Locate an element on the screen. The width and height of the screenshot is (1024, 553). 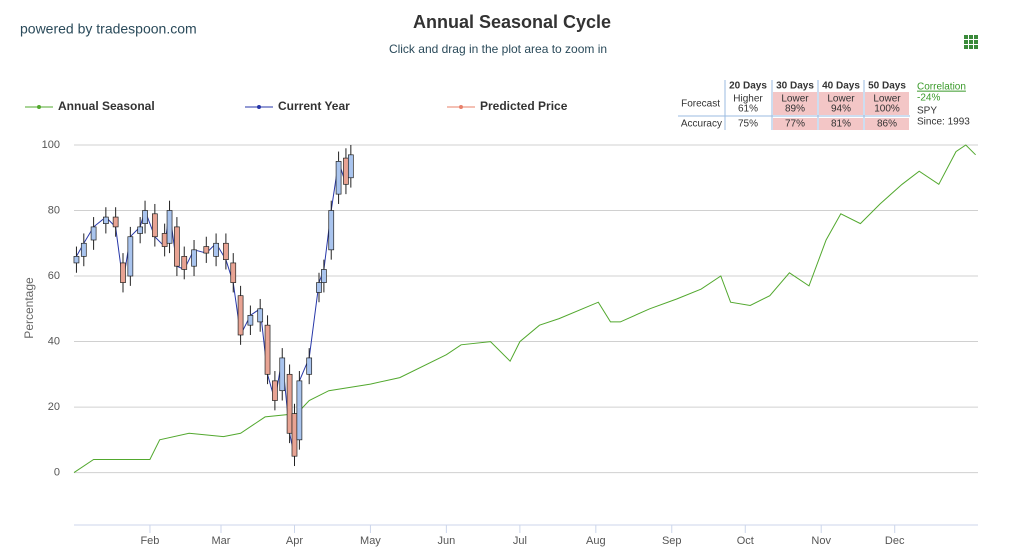
column-header: 40 Days is located at coordinates (841, 86).